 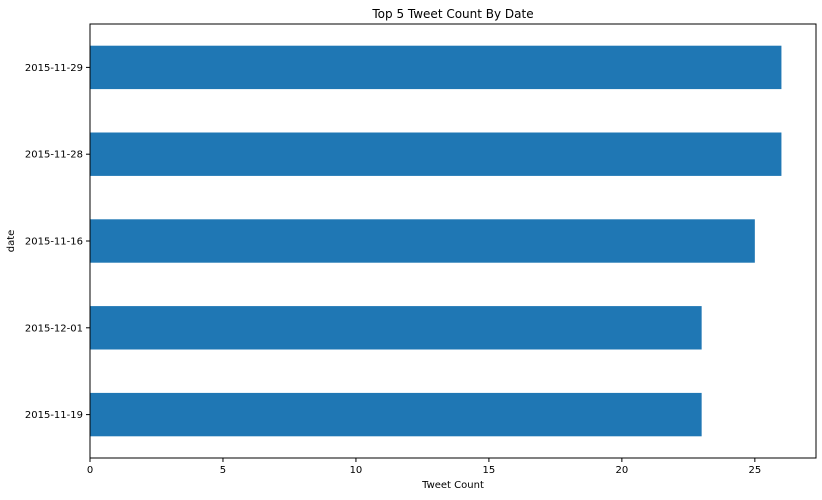 What do you see at coordinates (489, 470) in the screenshot?
I see `x-tick-label: 15` at bounding box center [489, 470].